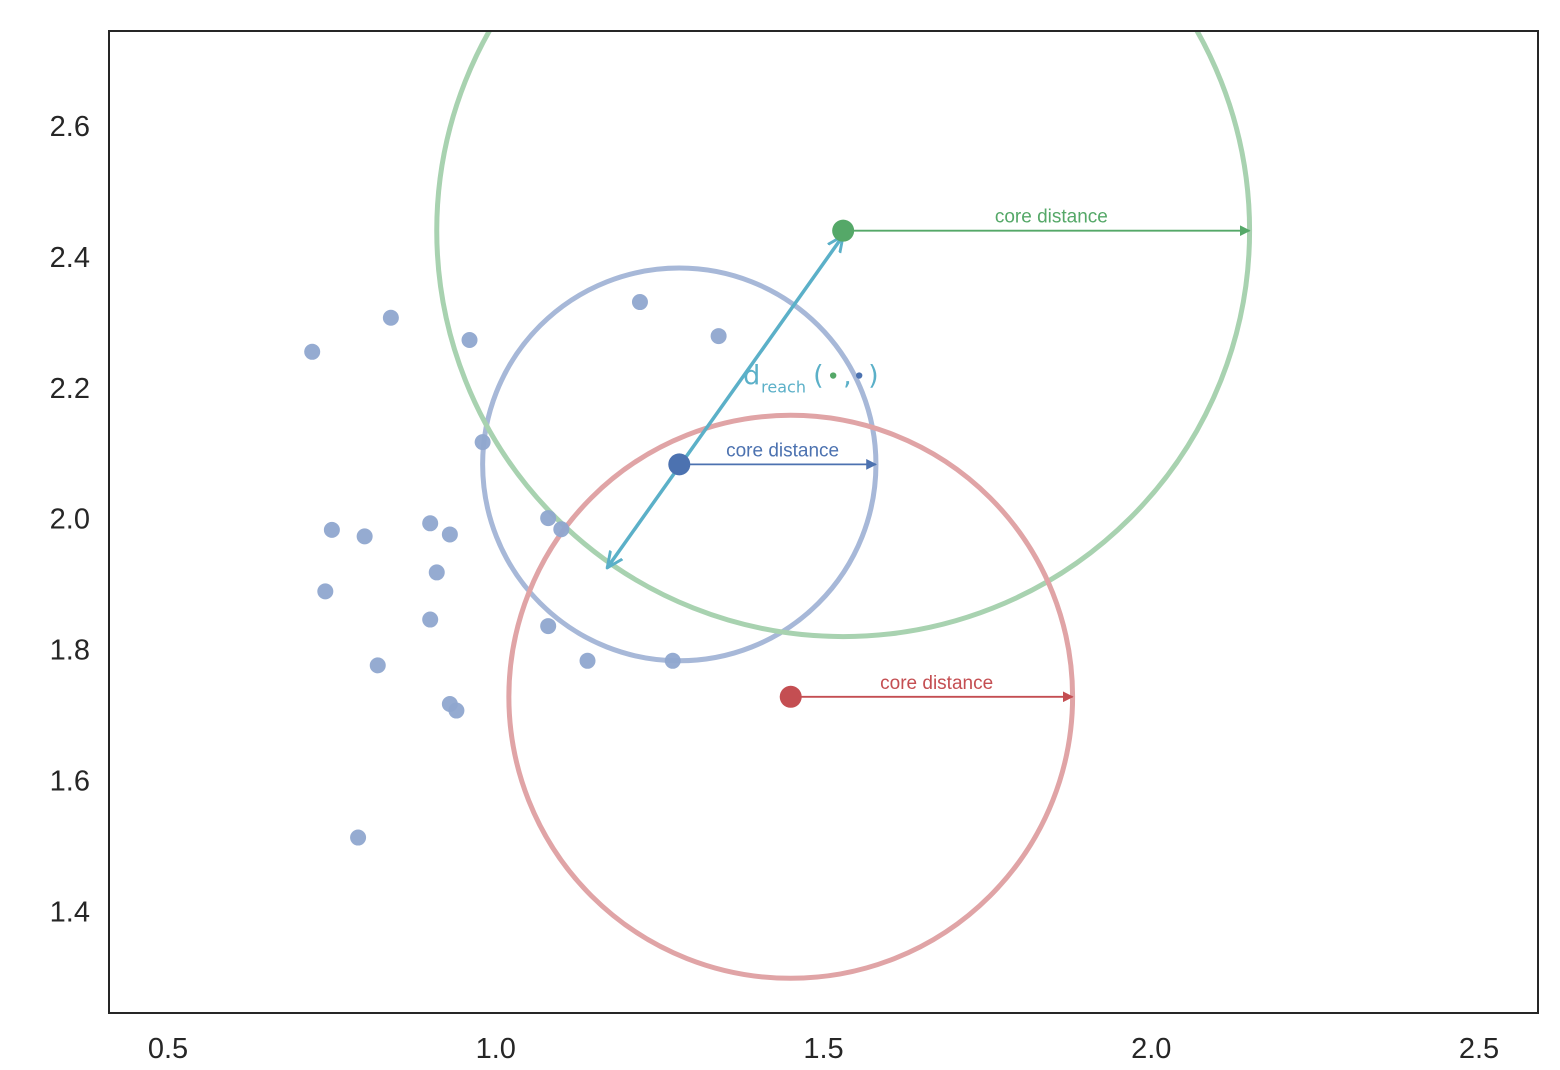 The width and height of the screenshot is (1560, 1070). I want to click on x-tick-label: 2.0, so click(1151, 1049).